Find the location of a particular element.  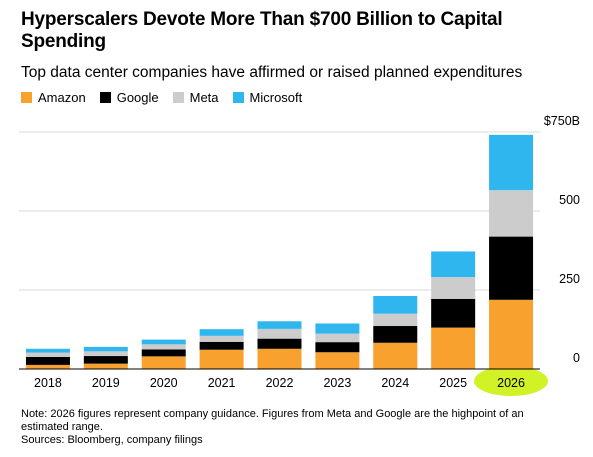

y-tick-label: 0 is located at coordinates (576, 358).